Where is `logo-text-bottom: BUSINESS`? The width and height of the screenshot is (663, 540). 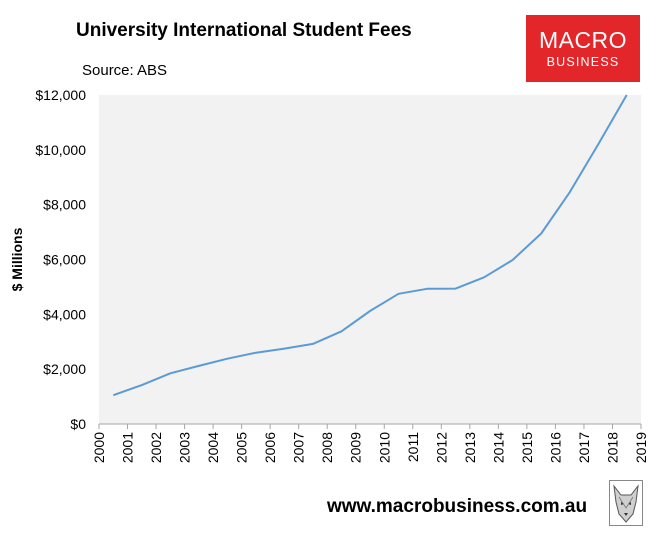
logo-text-bottom: BUSINESS is located at coordinates (583, 62).